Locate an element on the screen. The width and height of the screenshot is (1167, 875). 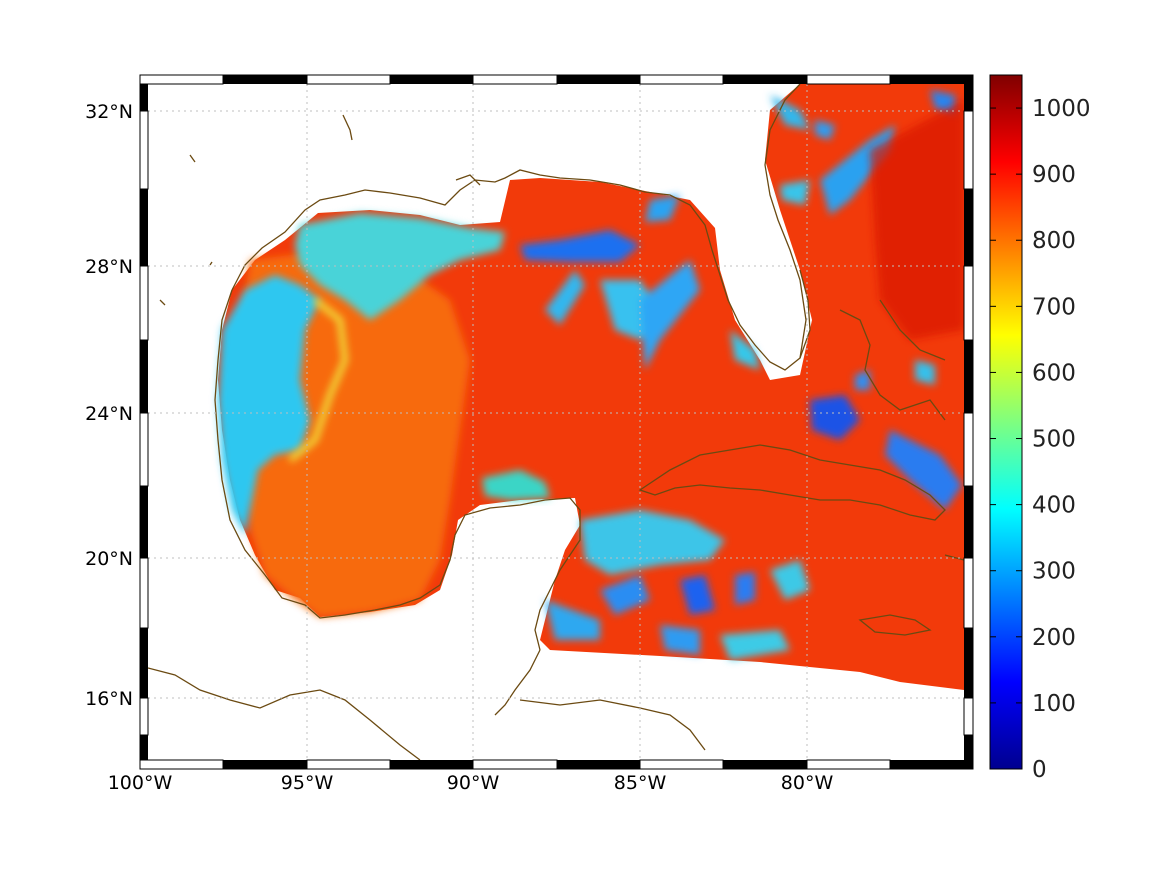
colorbar-tick-label: 300 is located at coordinates (1054, 572).